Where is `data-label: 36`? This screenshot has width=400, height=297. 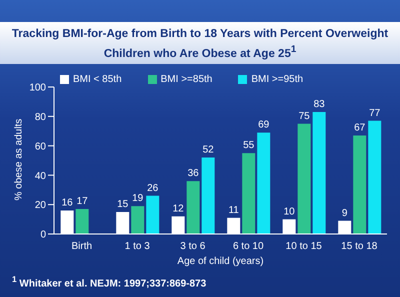
data-label: 36 is located at coordinates (194, 174).